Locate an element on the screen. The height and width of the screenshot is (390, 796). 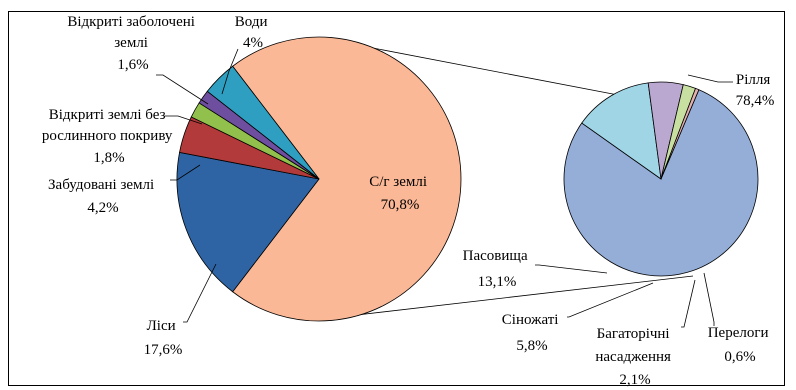
label-built: Забудовані землі 4,2% is located at coordinates (103, 196).